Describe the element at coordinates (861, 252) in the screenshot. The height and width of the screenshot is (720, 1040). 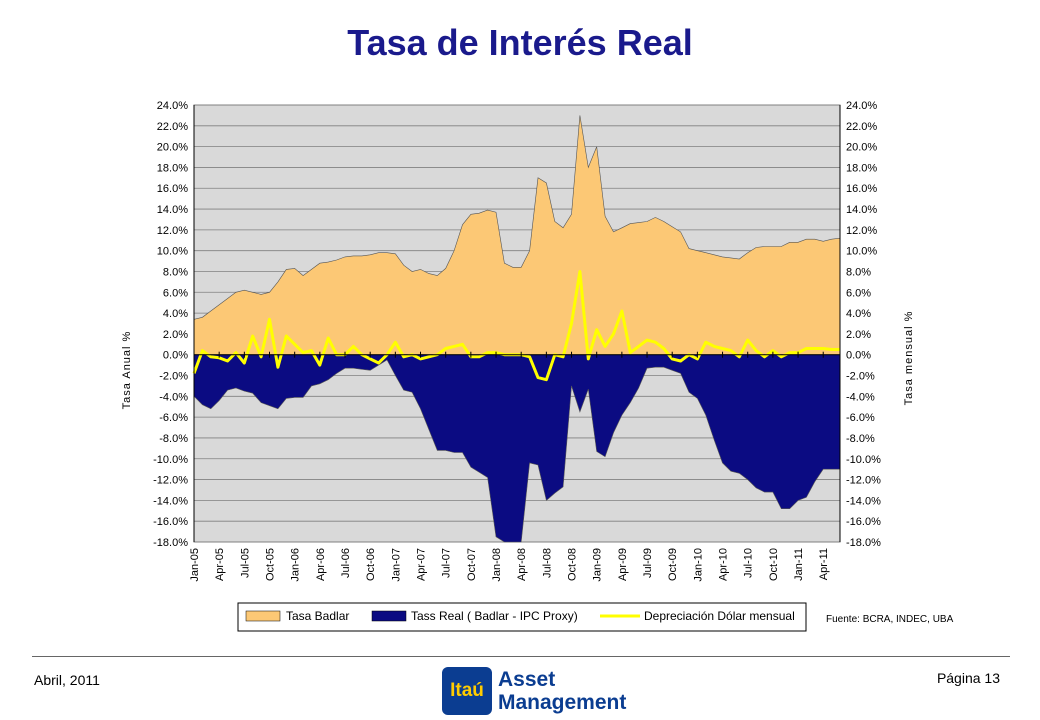
I see `y-right-tick-label: 10.0%` at that location.